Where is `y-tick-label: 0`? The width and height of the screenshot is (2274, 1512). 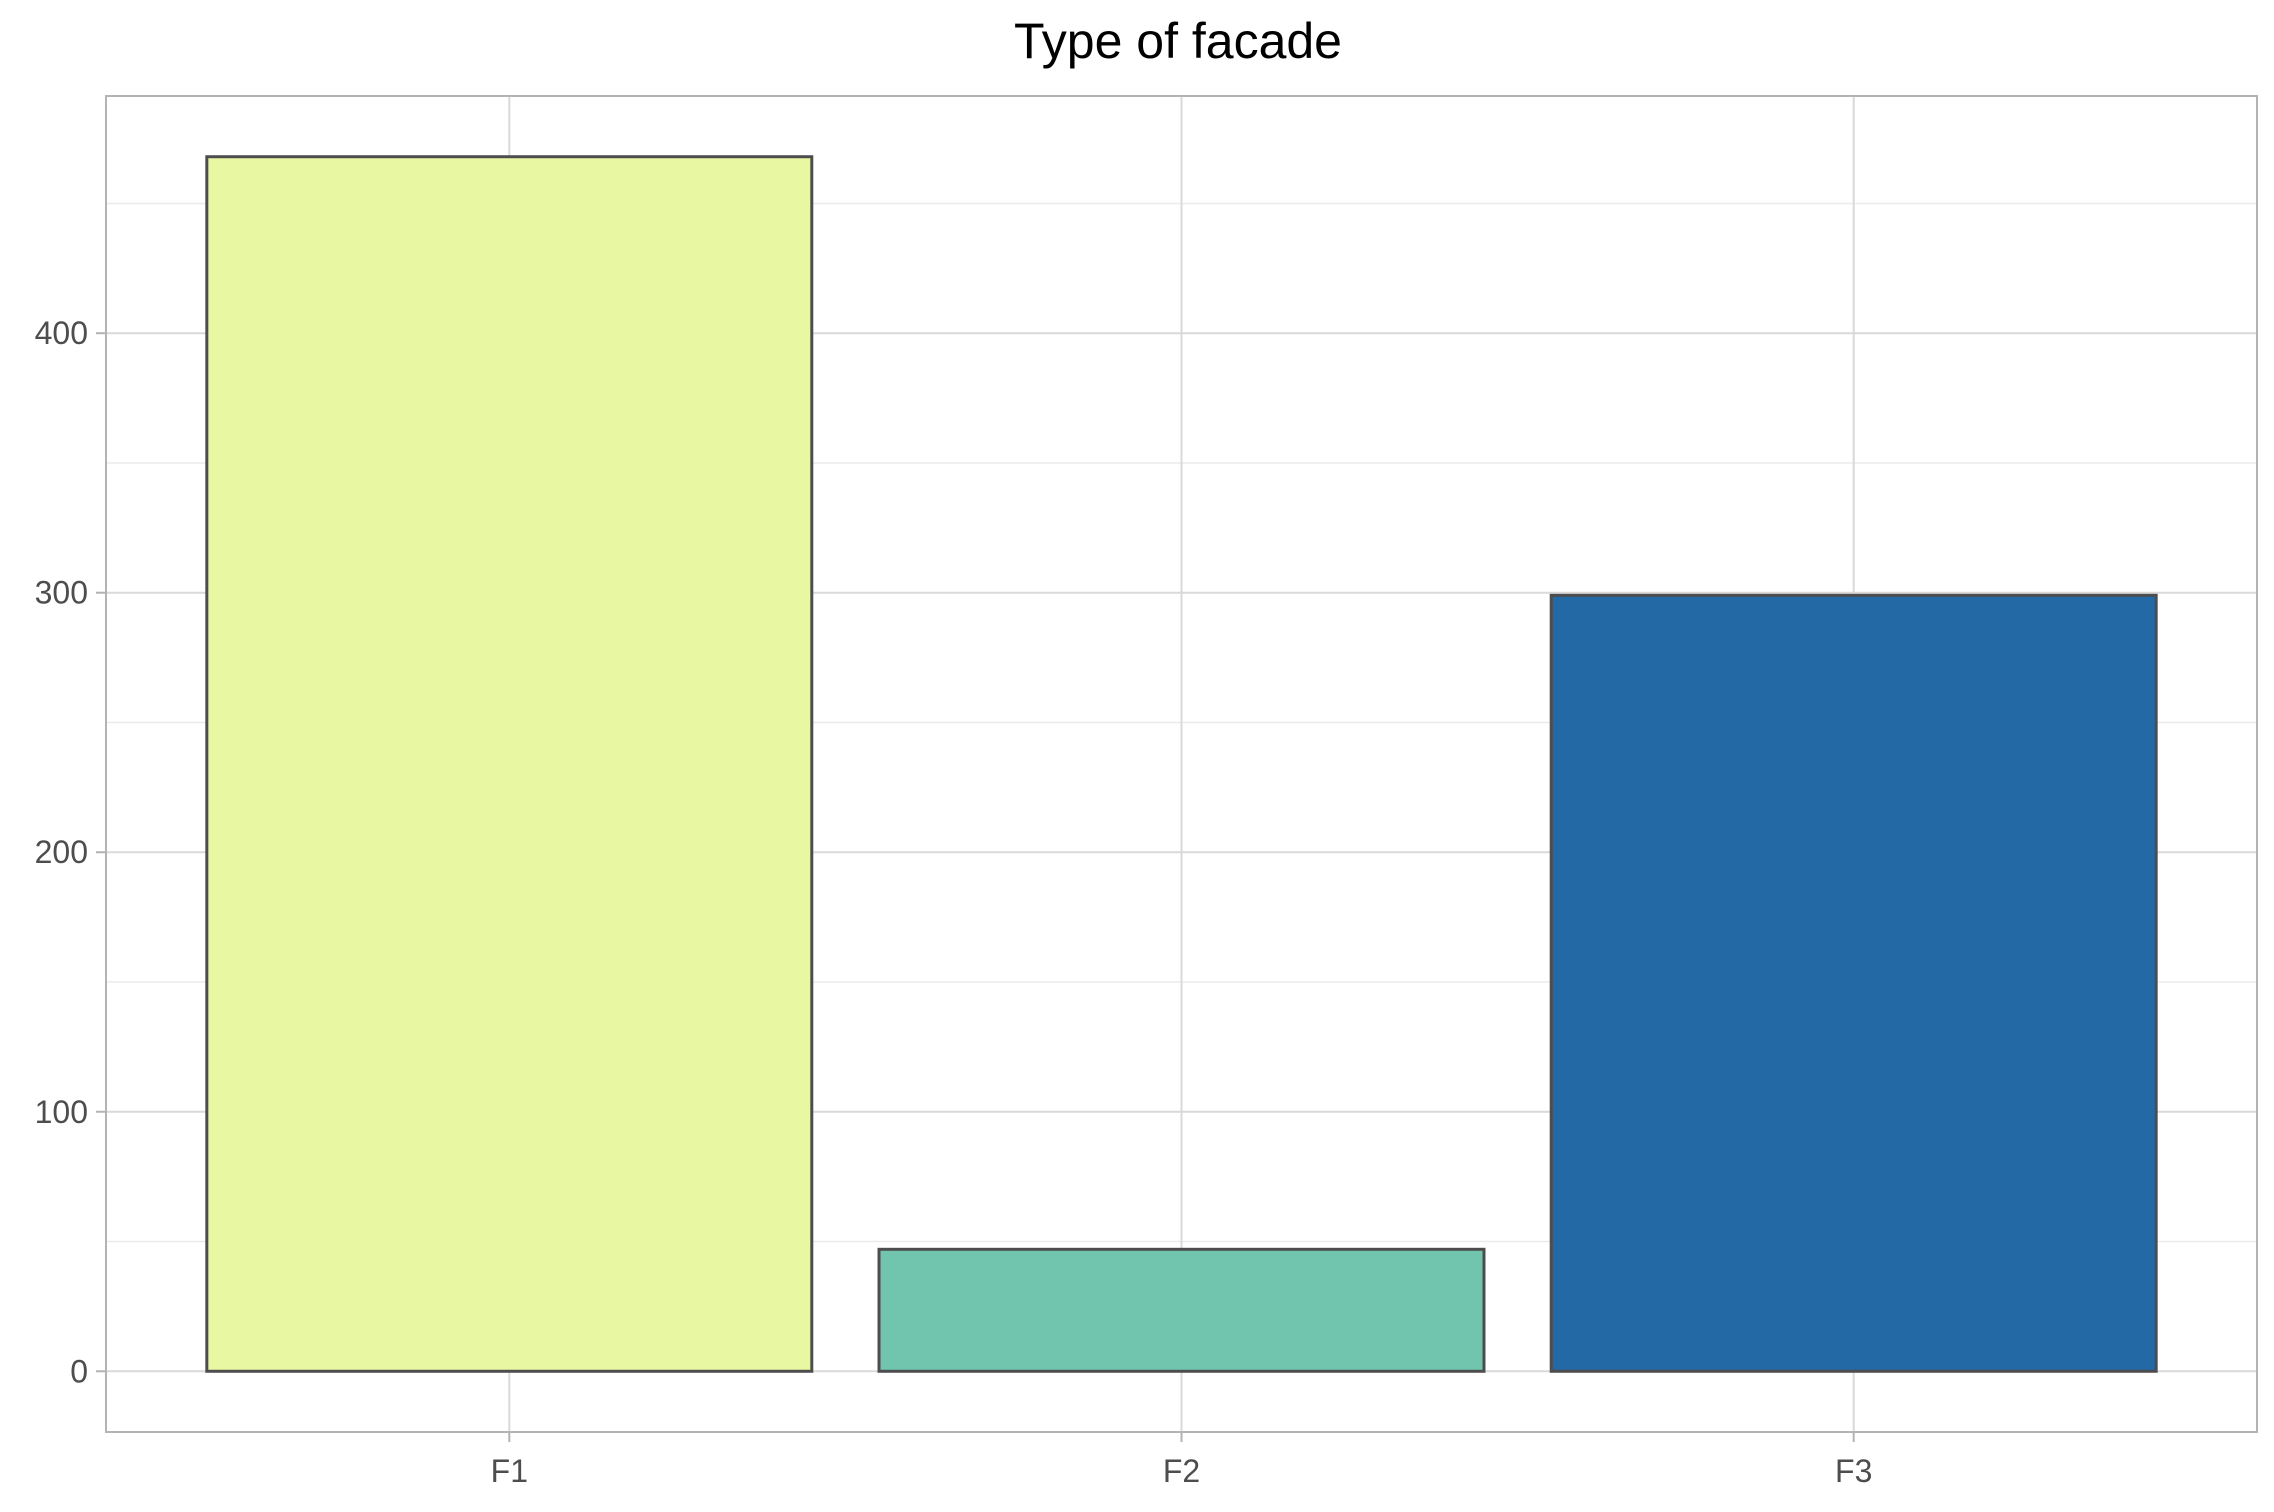
y-tick-label: 0 is located at coordinates (79, 1371).